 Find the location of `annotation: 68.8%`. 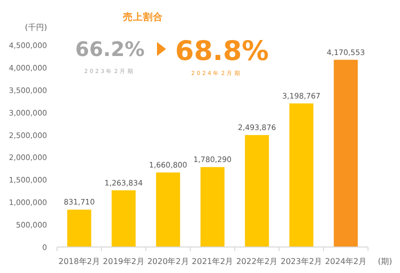

annotation: 68.8% is located at coordinates (222, 51).